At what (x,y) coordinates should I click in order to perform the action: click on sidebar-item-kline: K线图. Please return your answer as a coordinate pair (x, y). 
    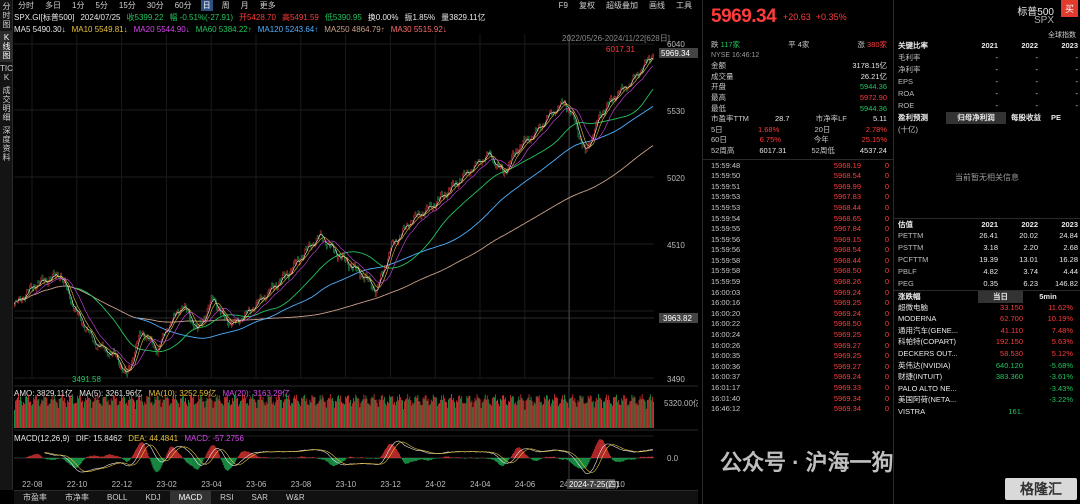
    Looking at the image, I should click on (6, 46).